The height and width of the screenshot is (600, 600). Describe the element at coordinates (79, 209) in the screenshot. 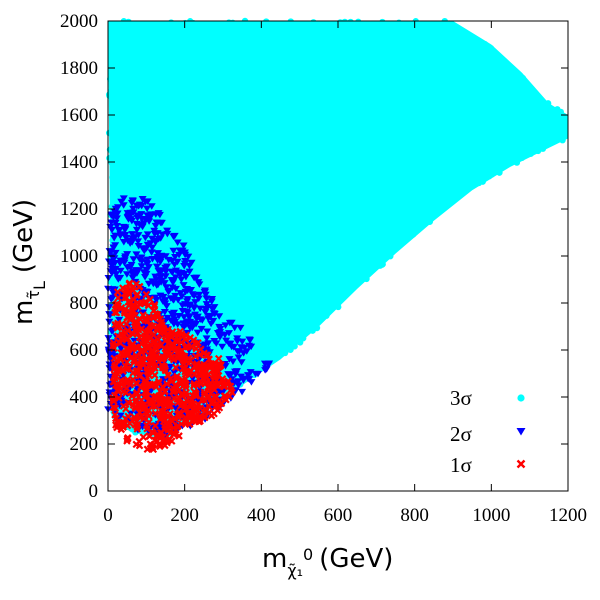

I see `y-tick-label: 1200` at that location.